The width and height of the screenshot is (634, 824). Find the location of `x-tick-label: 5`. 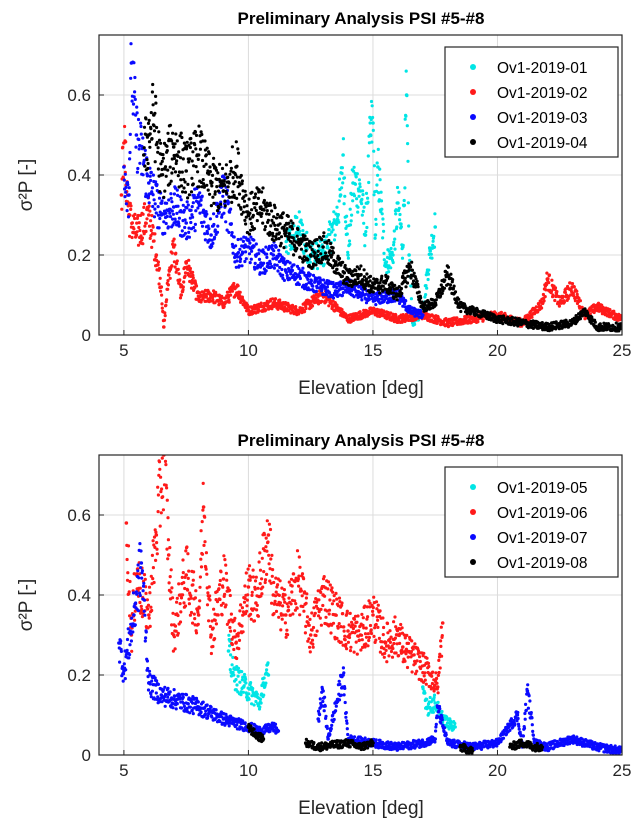

x-tick-label: 5 is located at coordinates (123, 350).